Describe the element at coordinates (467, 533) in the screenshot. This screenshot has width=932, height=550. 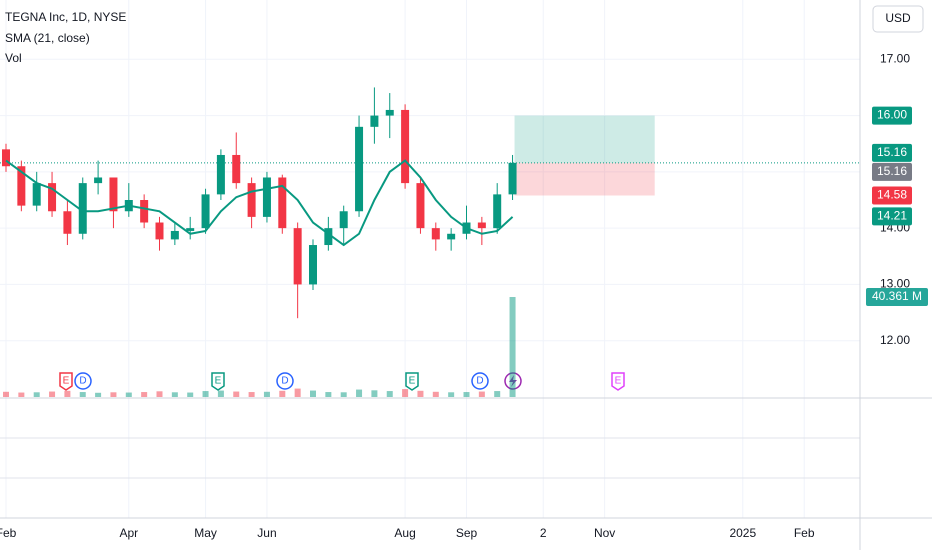
I see `x-tick-label: Sep` at that location.